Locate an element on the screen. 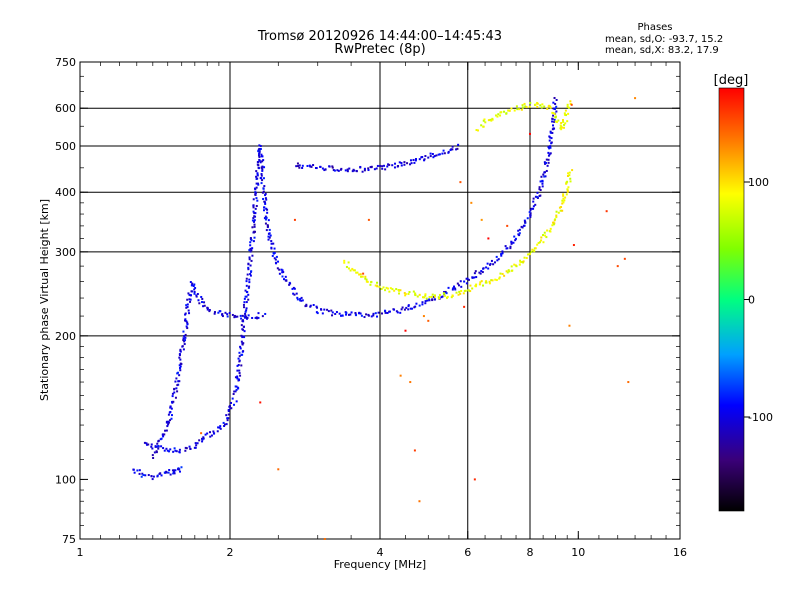  y-tick-label: 300 is located at coordinates (65, 252).